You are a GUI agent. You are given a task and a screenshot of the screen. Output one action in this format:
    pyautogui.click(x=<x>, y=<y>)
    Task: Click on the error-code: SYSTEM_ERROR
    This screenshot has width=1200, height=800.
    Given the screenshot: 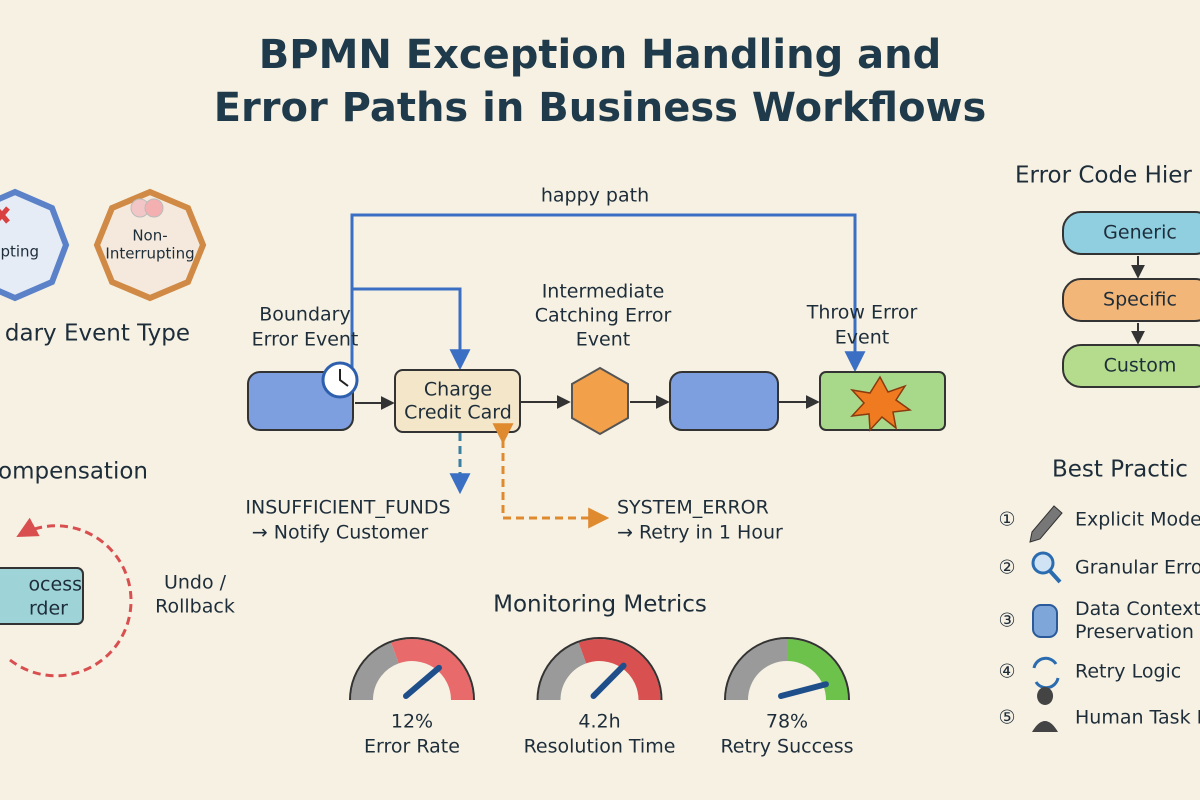 What is the action you would take?
    pyautogui.click(x=693, y=508)
    